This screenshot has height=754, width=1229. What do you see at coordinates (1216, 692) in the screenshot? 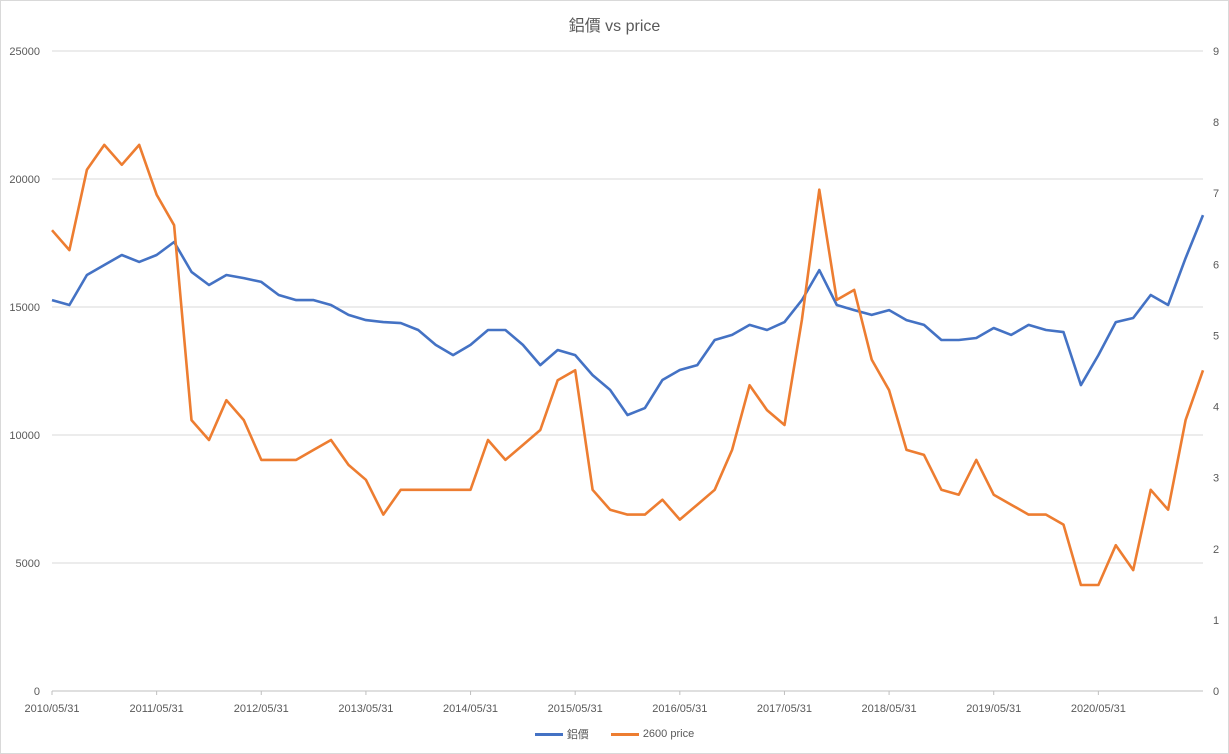
I see `y-right-tick-label: 0` at bounding box center [1216, 692].